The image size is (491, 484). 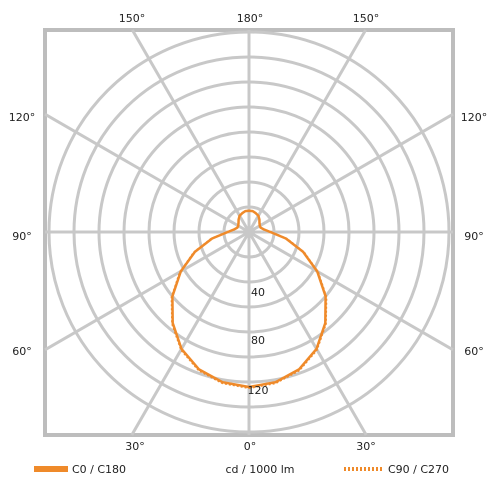 I want to click on angle-label-top-right: 150°, so click(x=366, y=18).